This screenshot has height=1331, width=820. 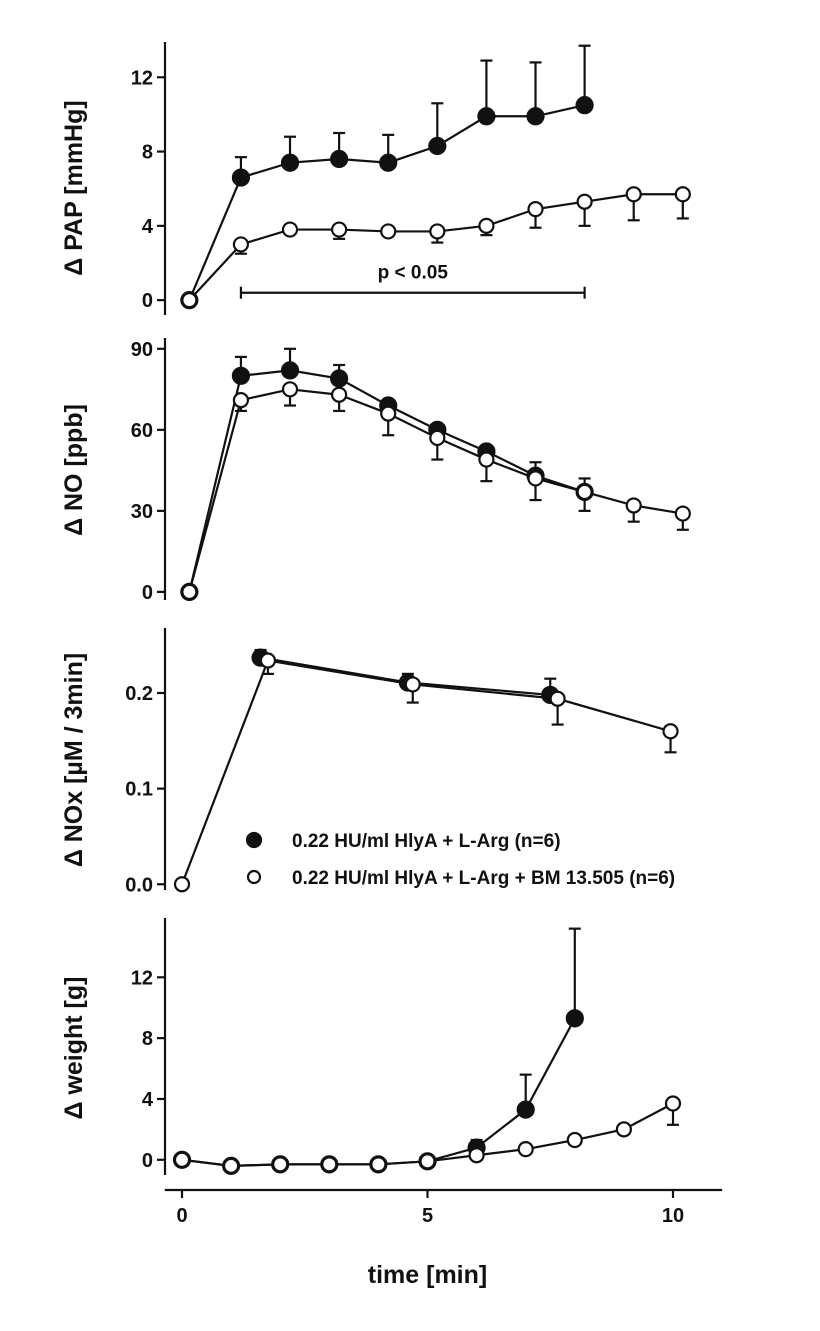 What do you see at coordinates (427, 1275) in the screenshot?
I see `x-axis-label: time [min]` at bounding box center [427, 1275].